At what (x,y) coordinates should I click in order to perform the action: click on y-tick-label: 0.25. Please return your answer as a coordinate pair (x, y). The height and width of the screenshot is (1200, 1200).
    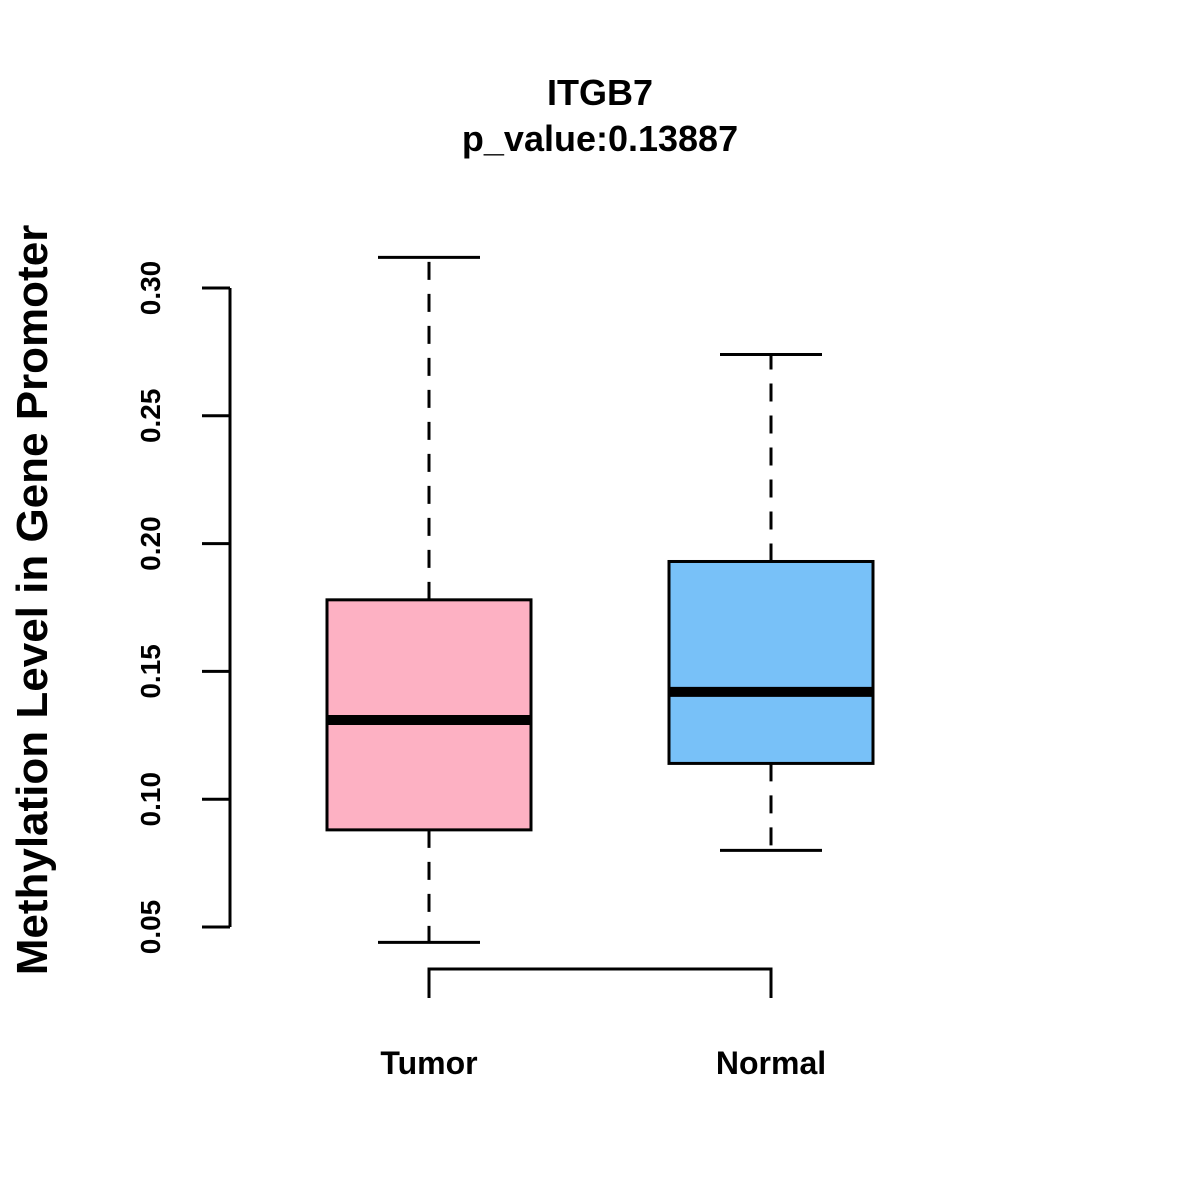
    Looking at the image, I should click on (150, 416).